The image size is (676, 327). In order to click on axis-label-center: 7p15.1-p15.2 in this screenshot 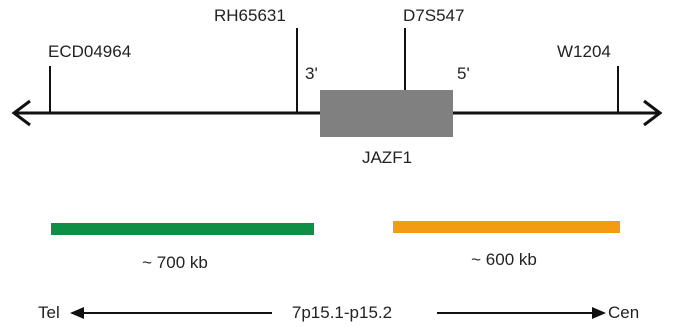, I will do `click(342, 312)`.